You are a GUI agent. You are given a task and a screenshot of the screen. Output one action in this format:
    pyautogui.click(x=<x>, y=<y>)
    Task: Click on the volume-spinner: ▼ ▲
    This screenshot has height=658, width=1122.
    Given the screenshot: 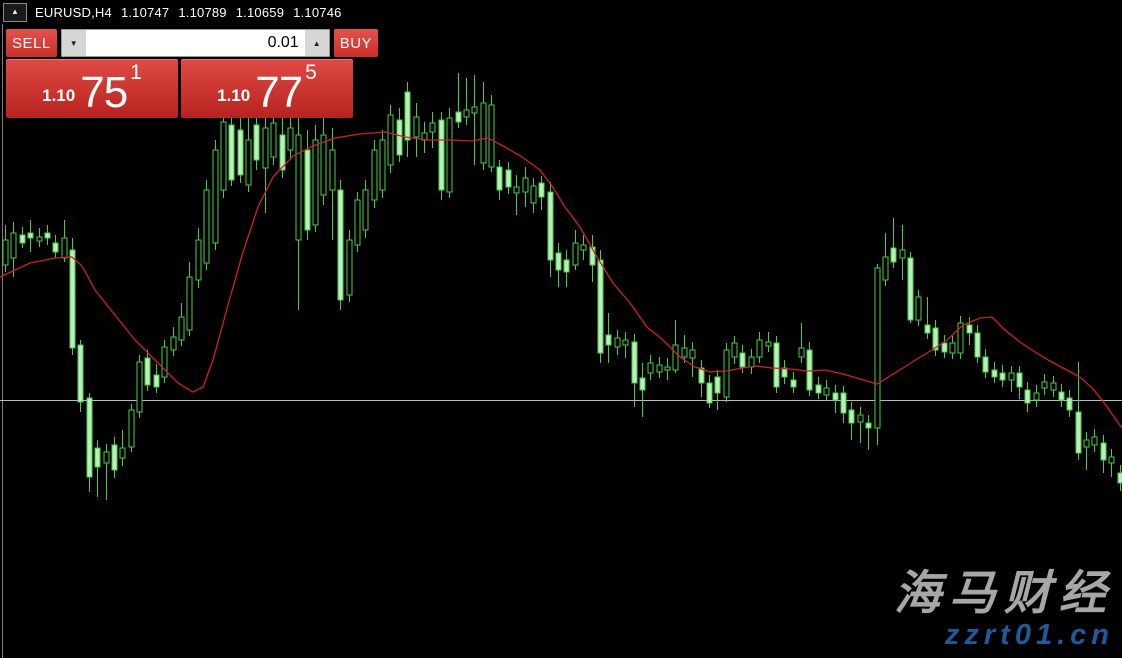 What is the action you would take?
    pyautogui.click(x=195, y=43)
    